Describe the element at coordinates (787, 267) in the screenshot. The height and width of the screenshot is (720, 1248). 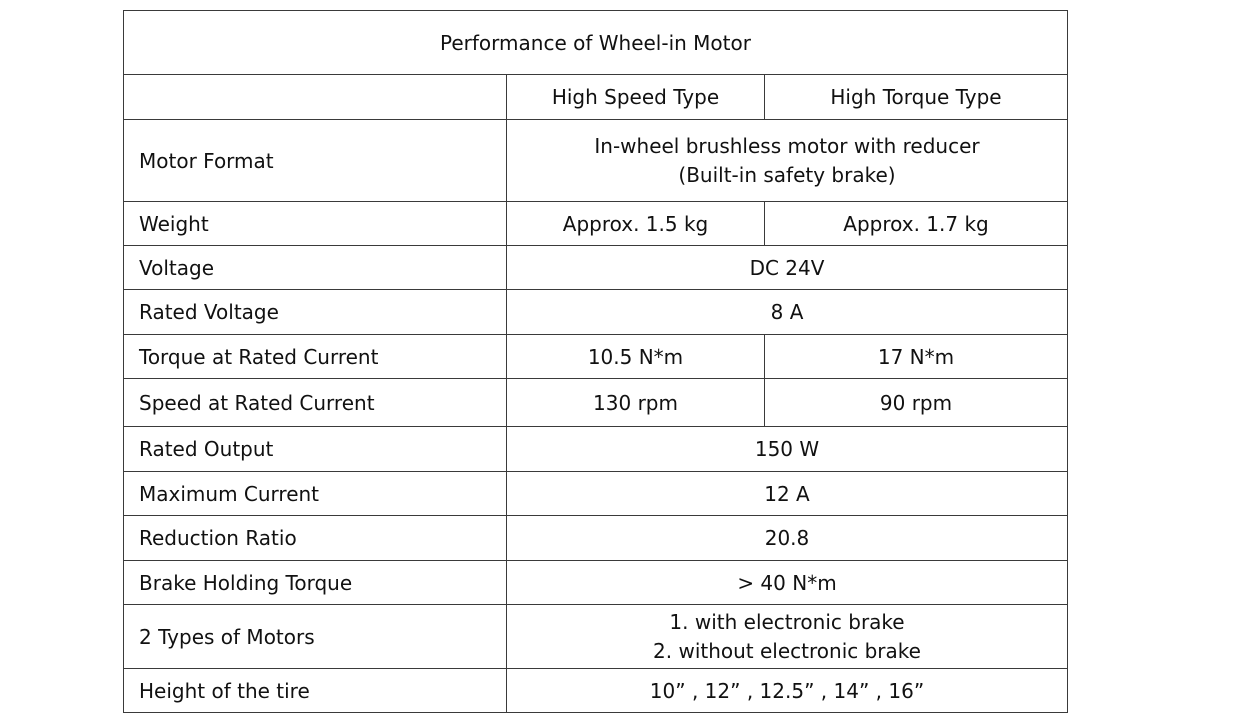
I see `row-value: DC 24V` at that location.